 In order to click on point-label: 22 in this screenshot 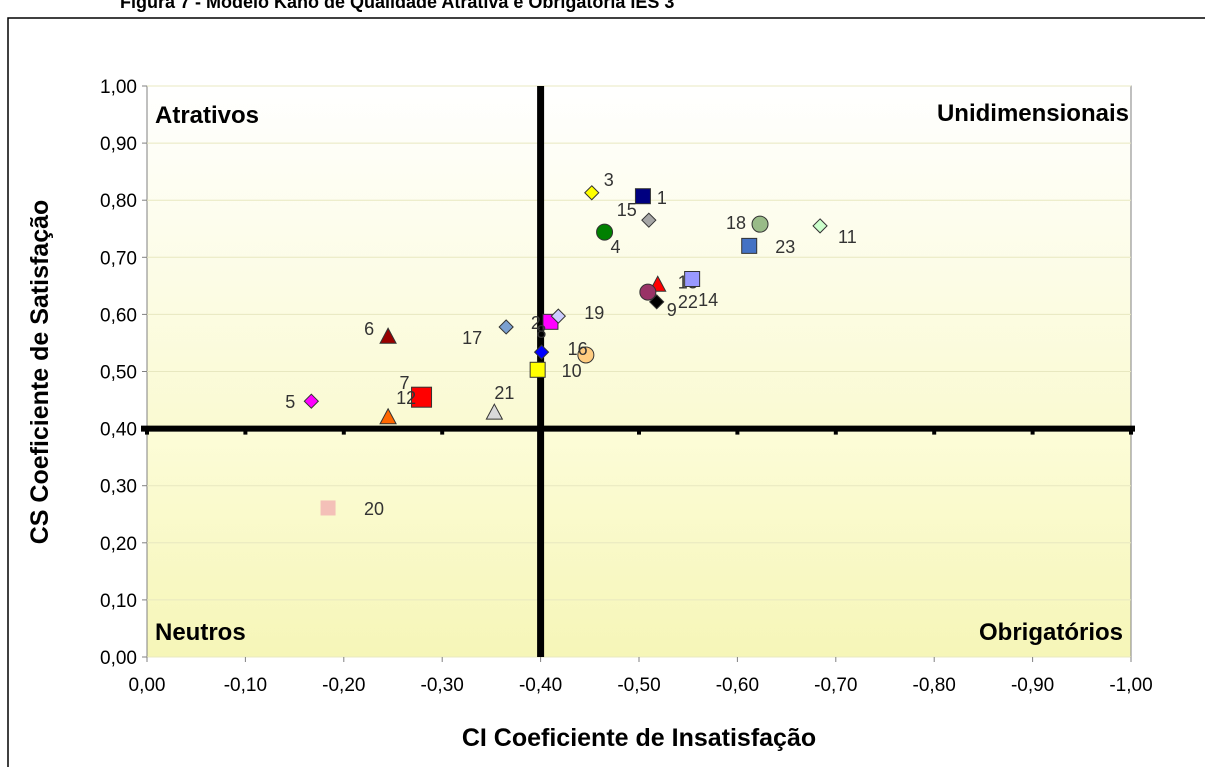, I will do `click(688, 302)`.